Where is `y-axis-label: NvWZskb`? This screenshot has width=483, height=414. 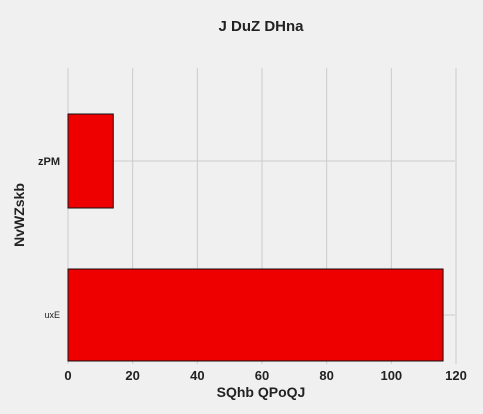
y-axis-label: NvWZskb is located at coordinates (19, 215).